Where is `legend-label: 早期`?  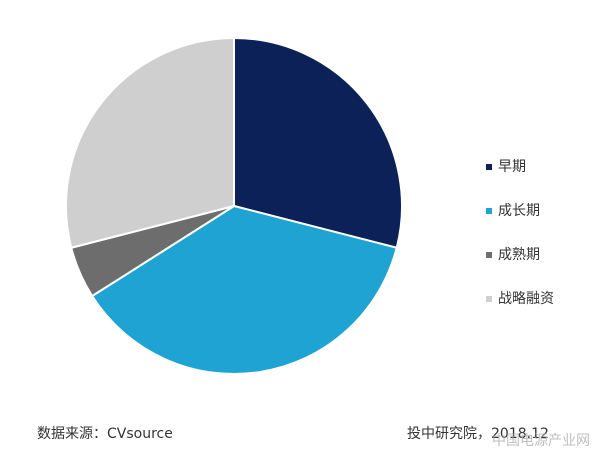 legend-label: 早期 is located at coordinates (512, 167).